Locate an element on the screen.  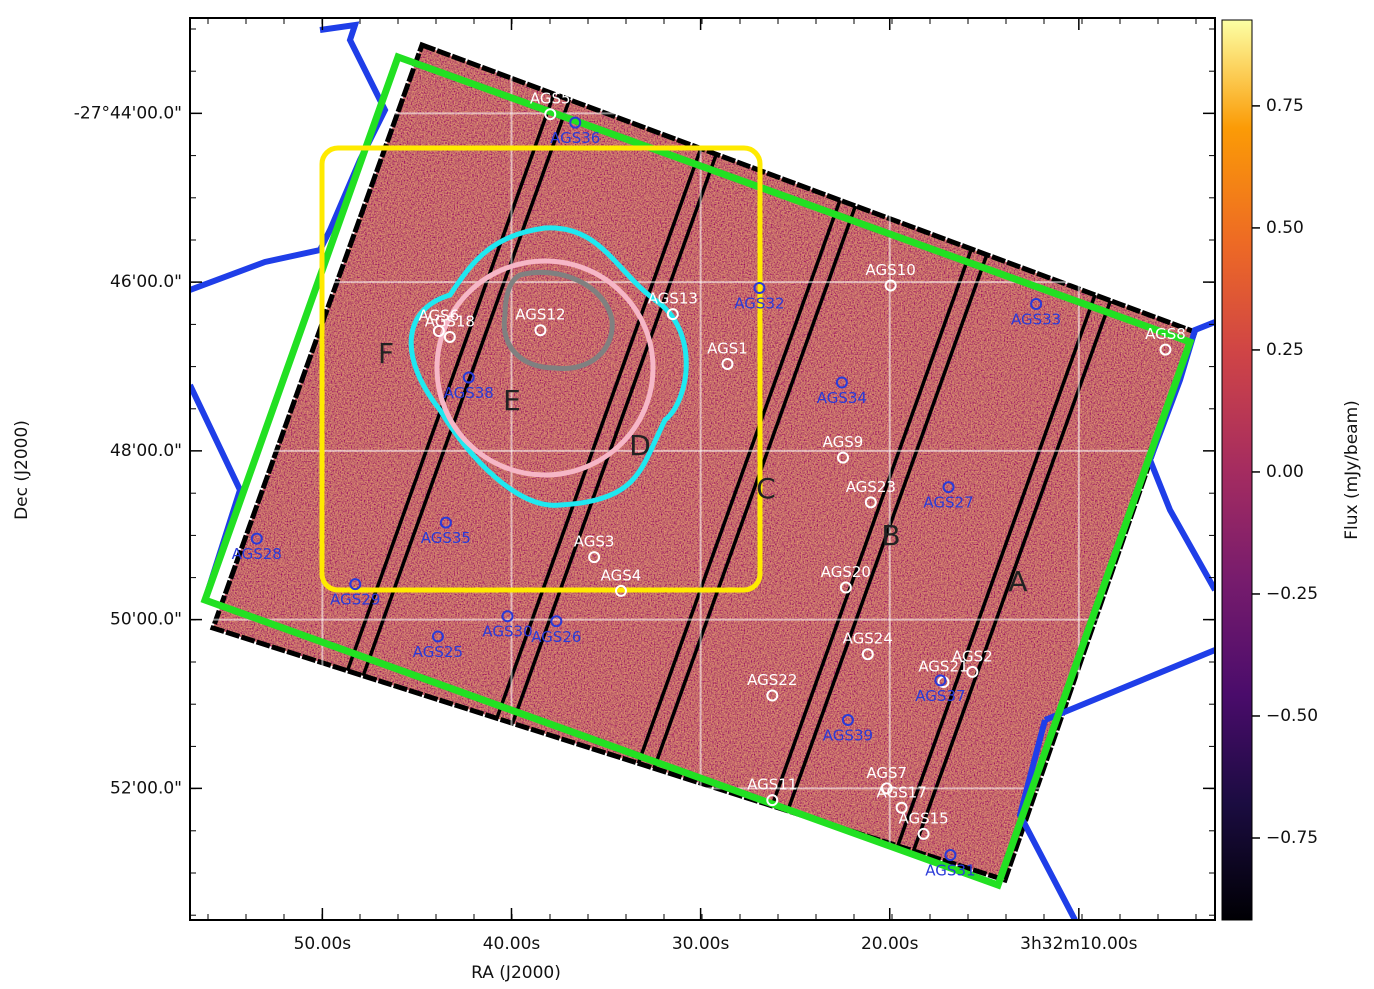
colorbar-tick-label: 0.50 is located at coordinates (1285, 228).